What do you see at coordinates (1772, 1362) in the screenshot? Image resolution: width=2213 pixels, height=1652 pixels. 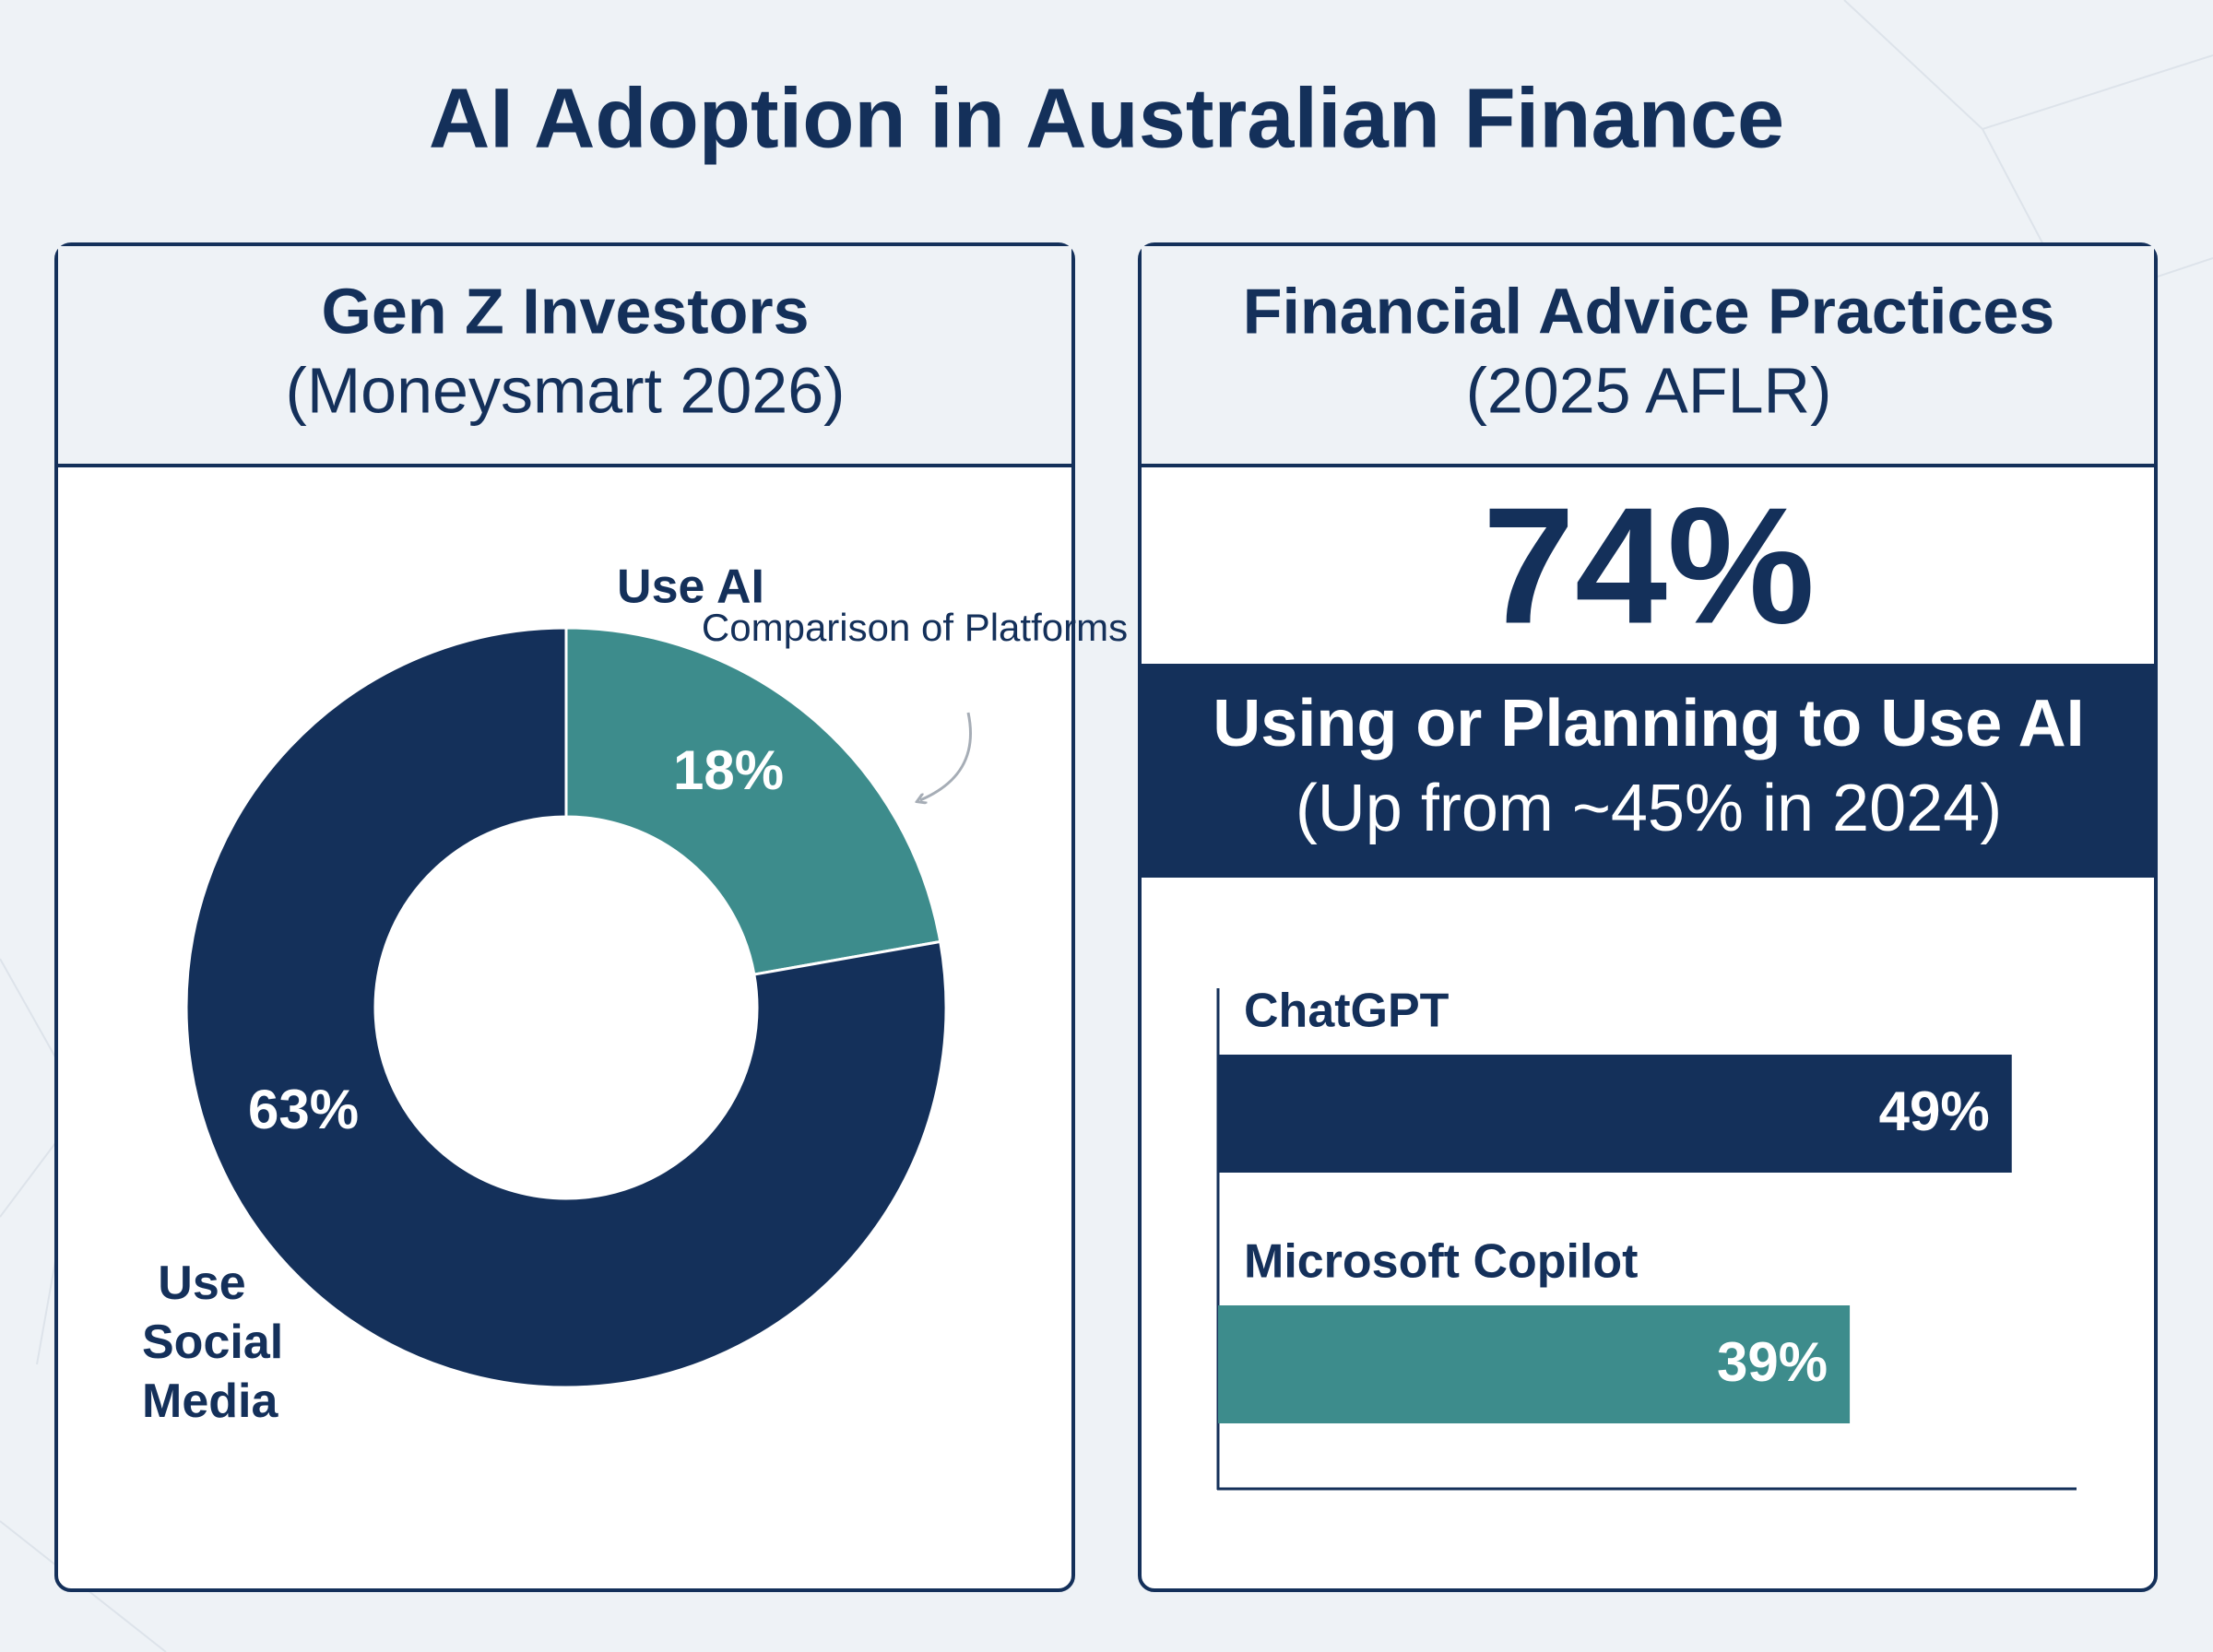 I see `value-label: 39%` at bounding box center [1772, 1362].